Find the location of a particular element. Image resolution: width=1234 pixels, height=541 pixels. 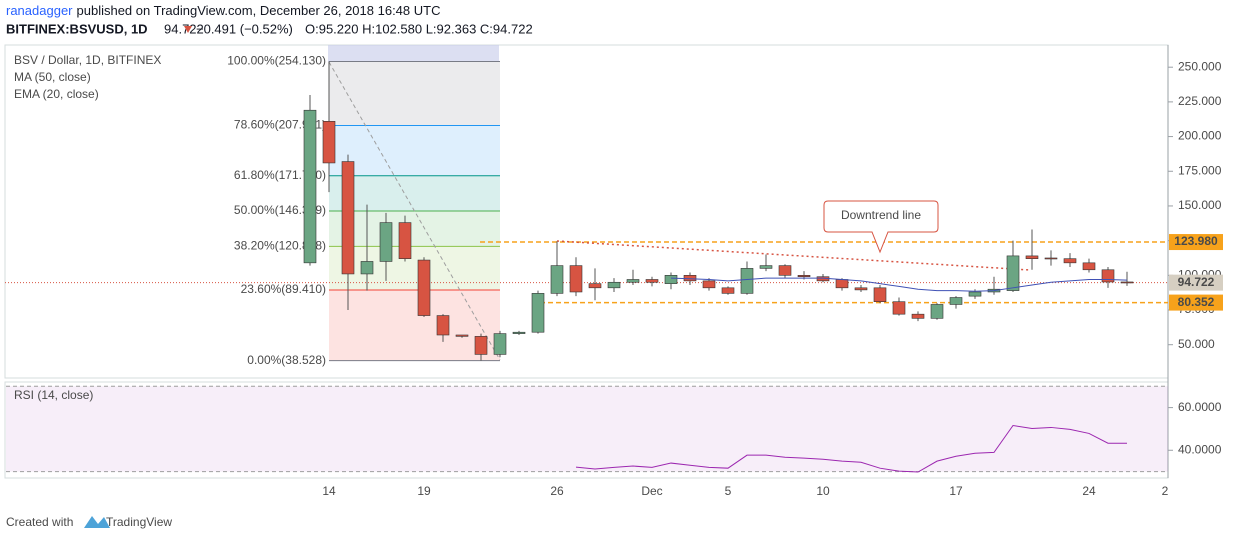

level-label: 123.980 is located at coordinates (1196, 241).